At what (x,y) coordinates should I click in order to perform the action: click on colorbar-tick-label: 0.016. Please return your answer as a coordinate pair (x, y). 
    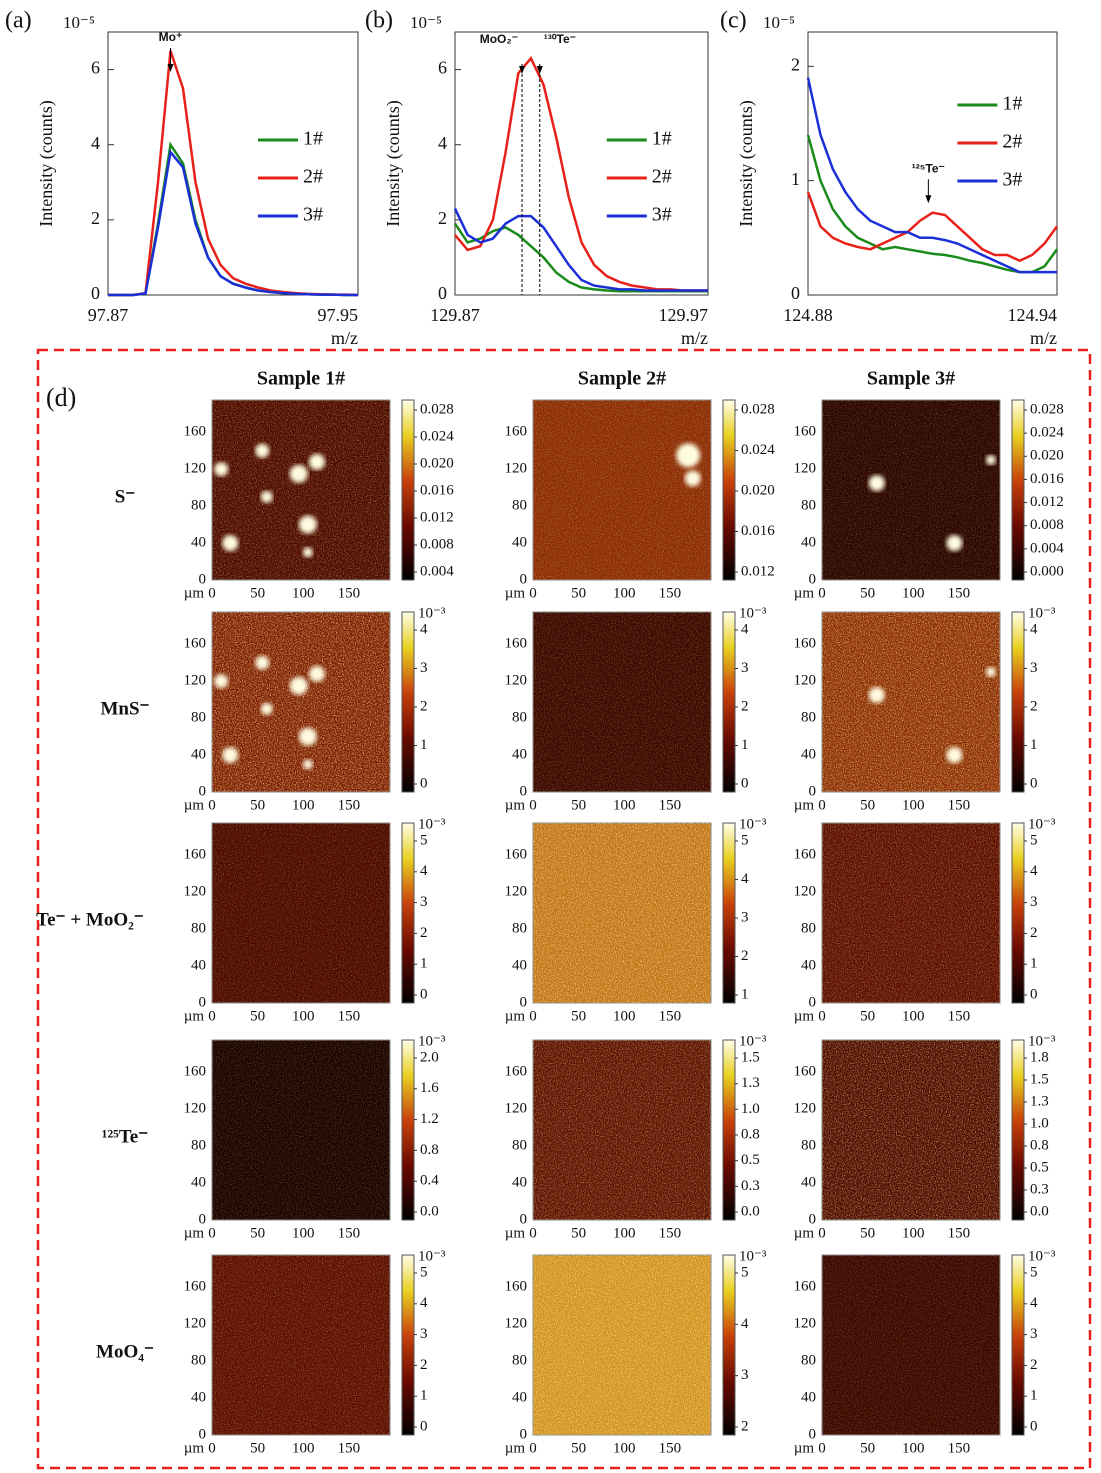
    Looking at the image, I should click on (1047, 479).